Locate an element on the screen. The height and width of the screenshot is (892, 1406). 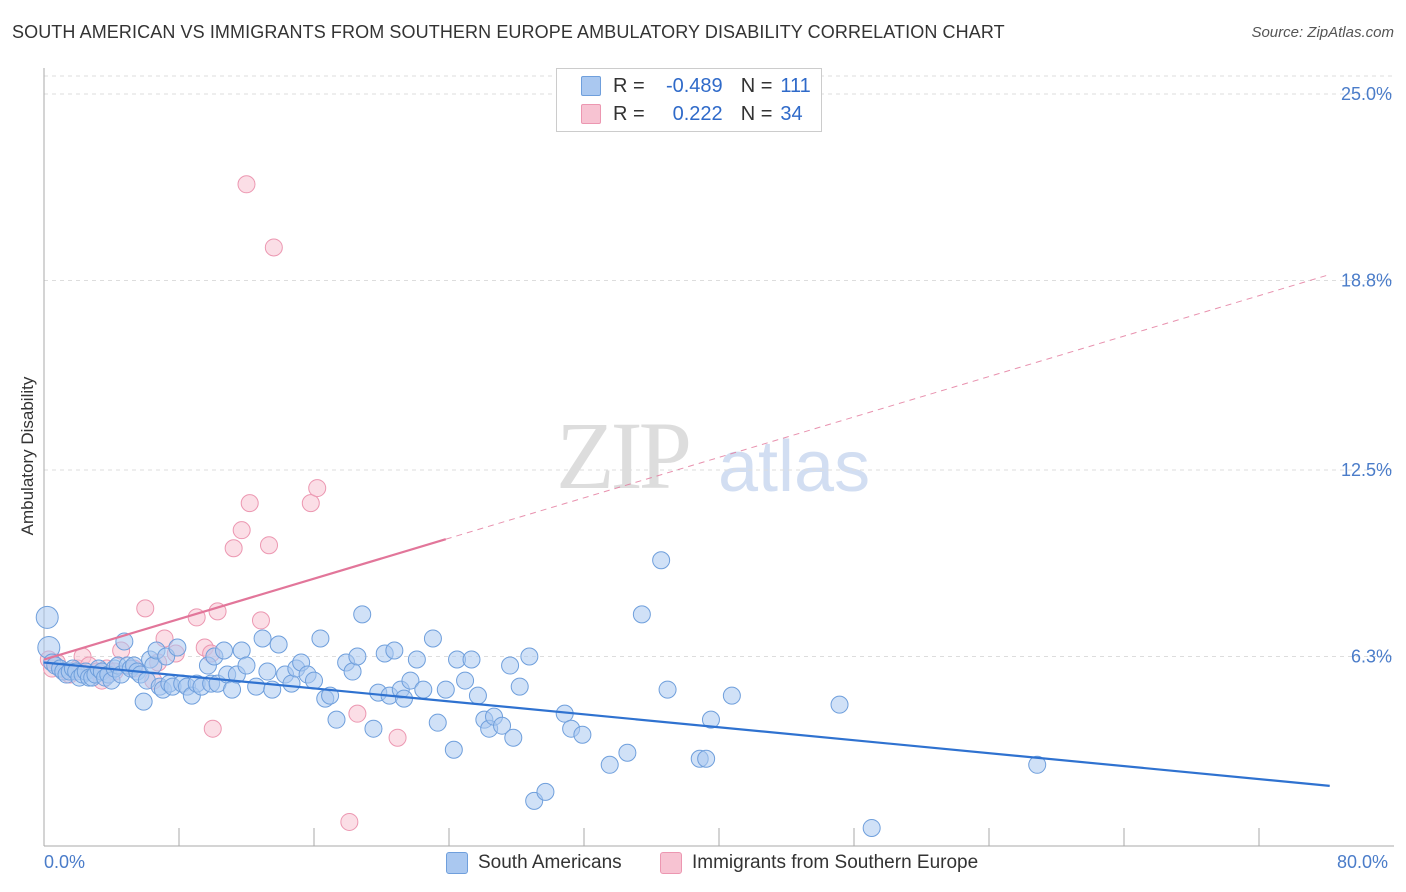
y-tick-labels: 6.3% 12.5% 18.8% 25.0% is located at coordinates (1366, 375).